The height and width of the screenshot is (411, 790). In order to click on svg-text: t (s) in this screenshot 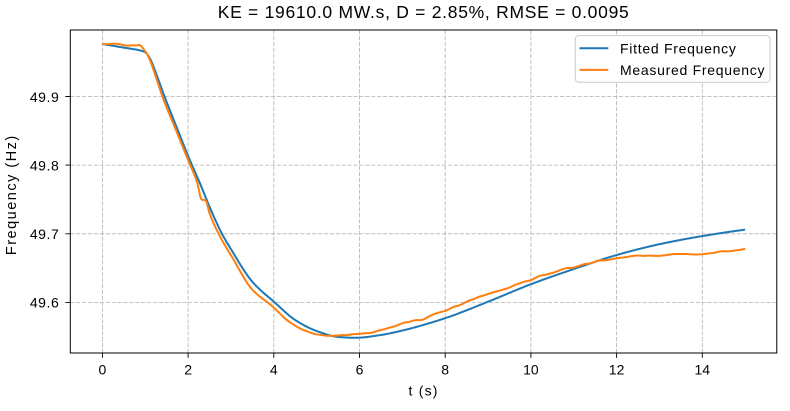, I will do `click(424, 390)`.